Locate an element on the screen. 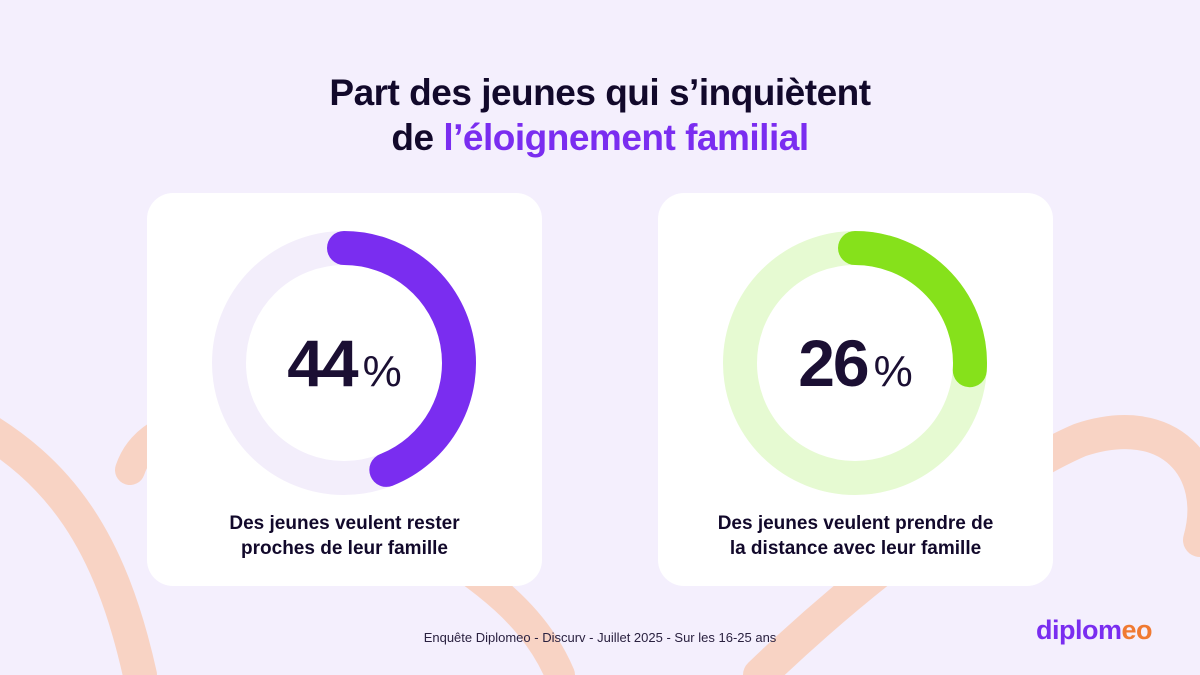 The width and height of the screenshot is (1200, 675). title-line-2: de l’éloignement familial is located at coordinates (600, 137).